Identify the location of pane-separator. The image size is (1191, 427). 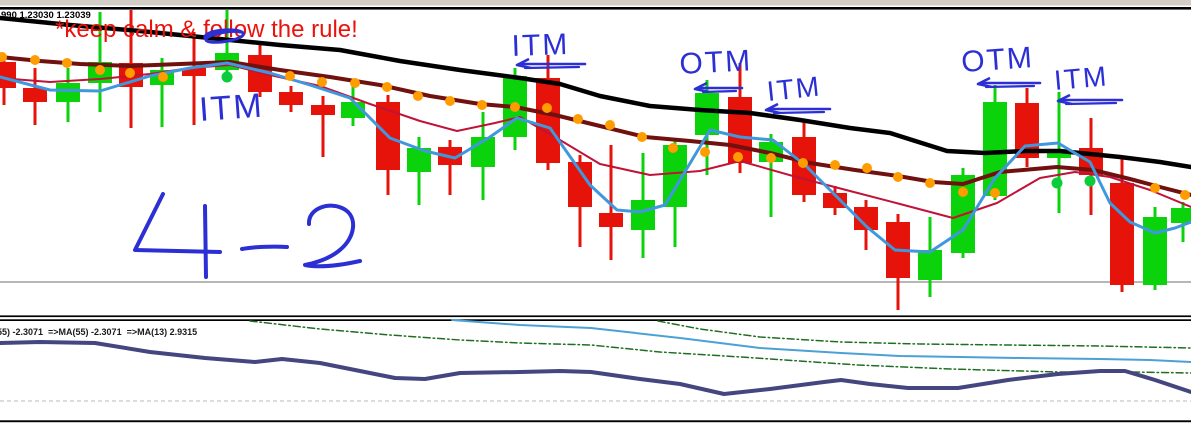
(595, 318).